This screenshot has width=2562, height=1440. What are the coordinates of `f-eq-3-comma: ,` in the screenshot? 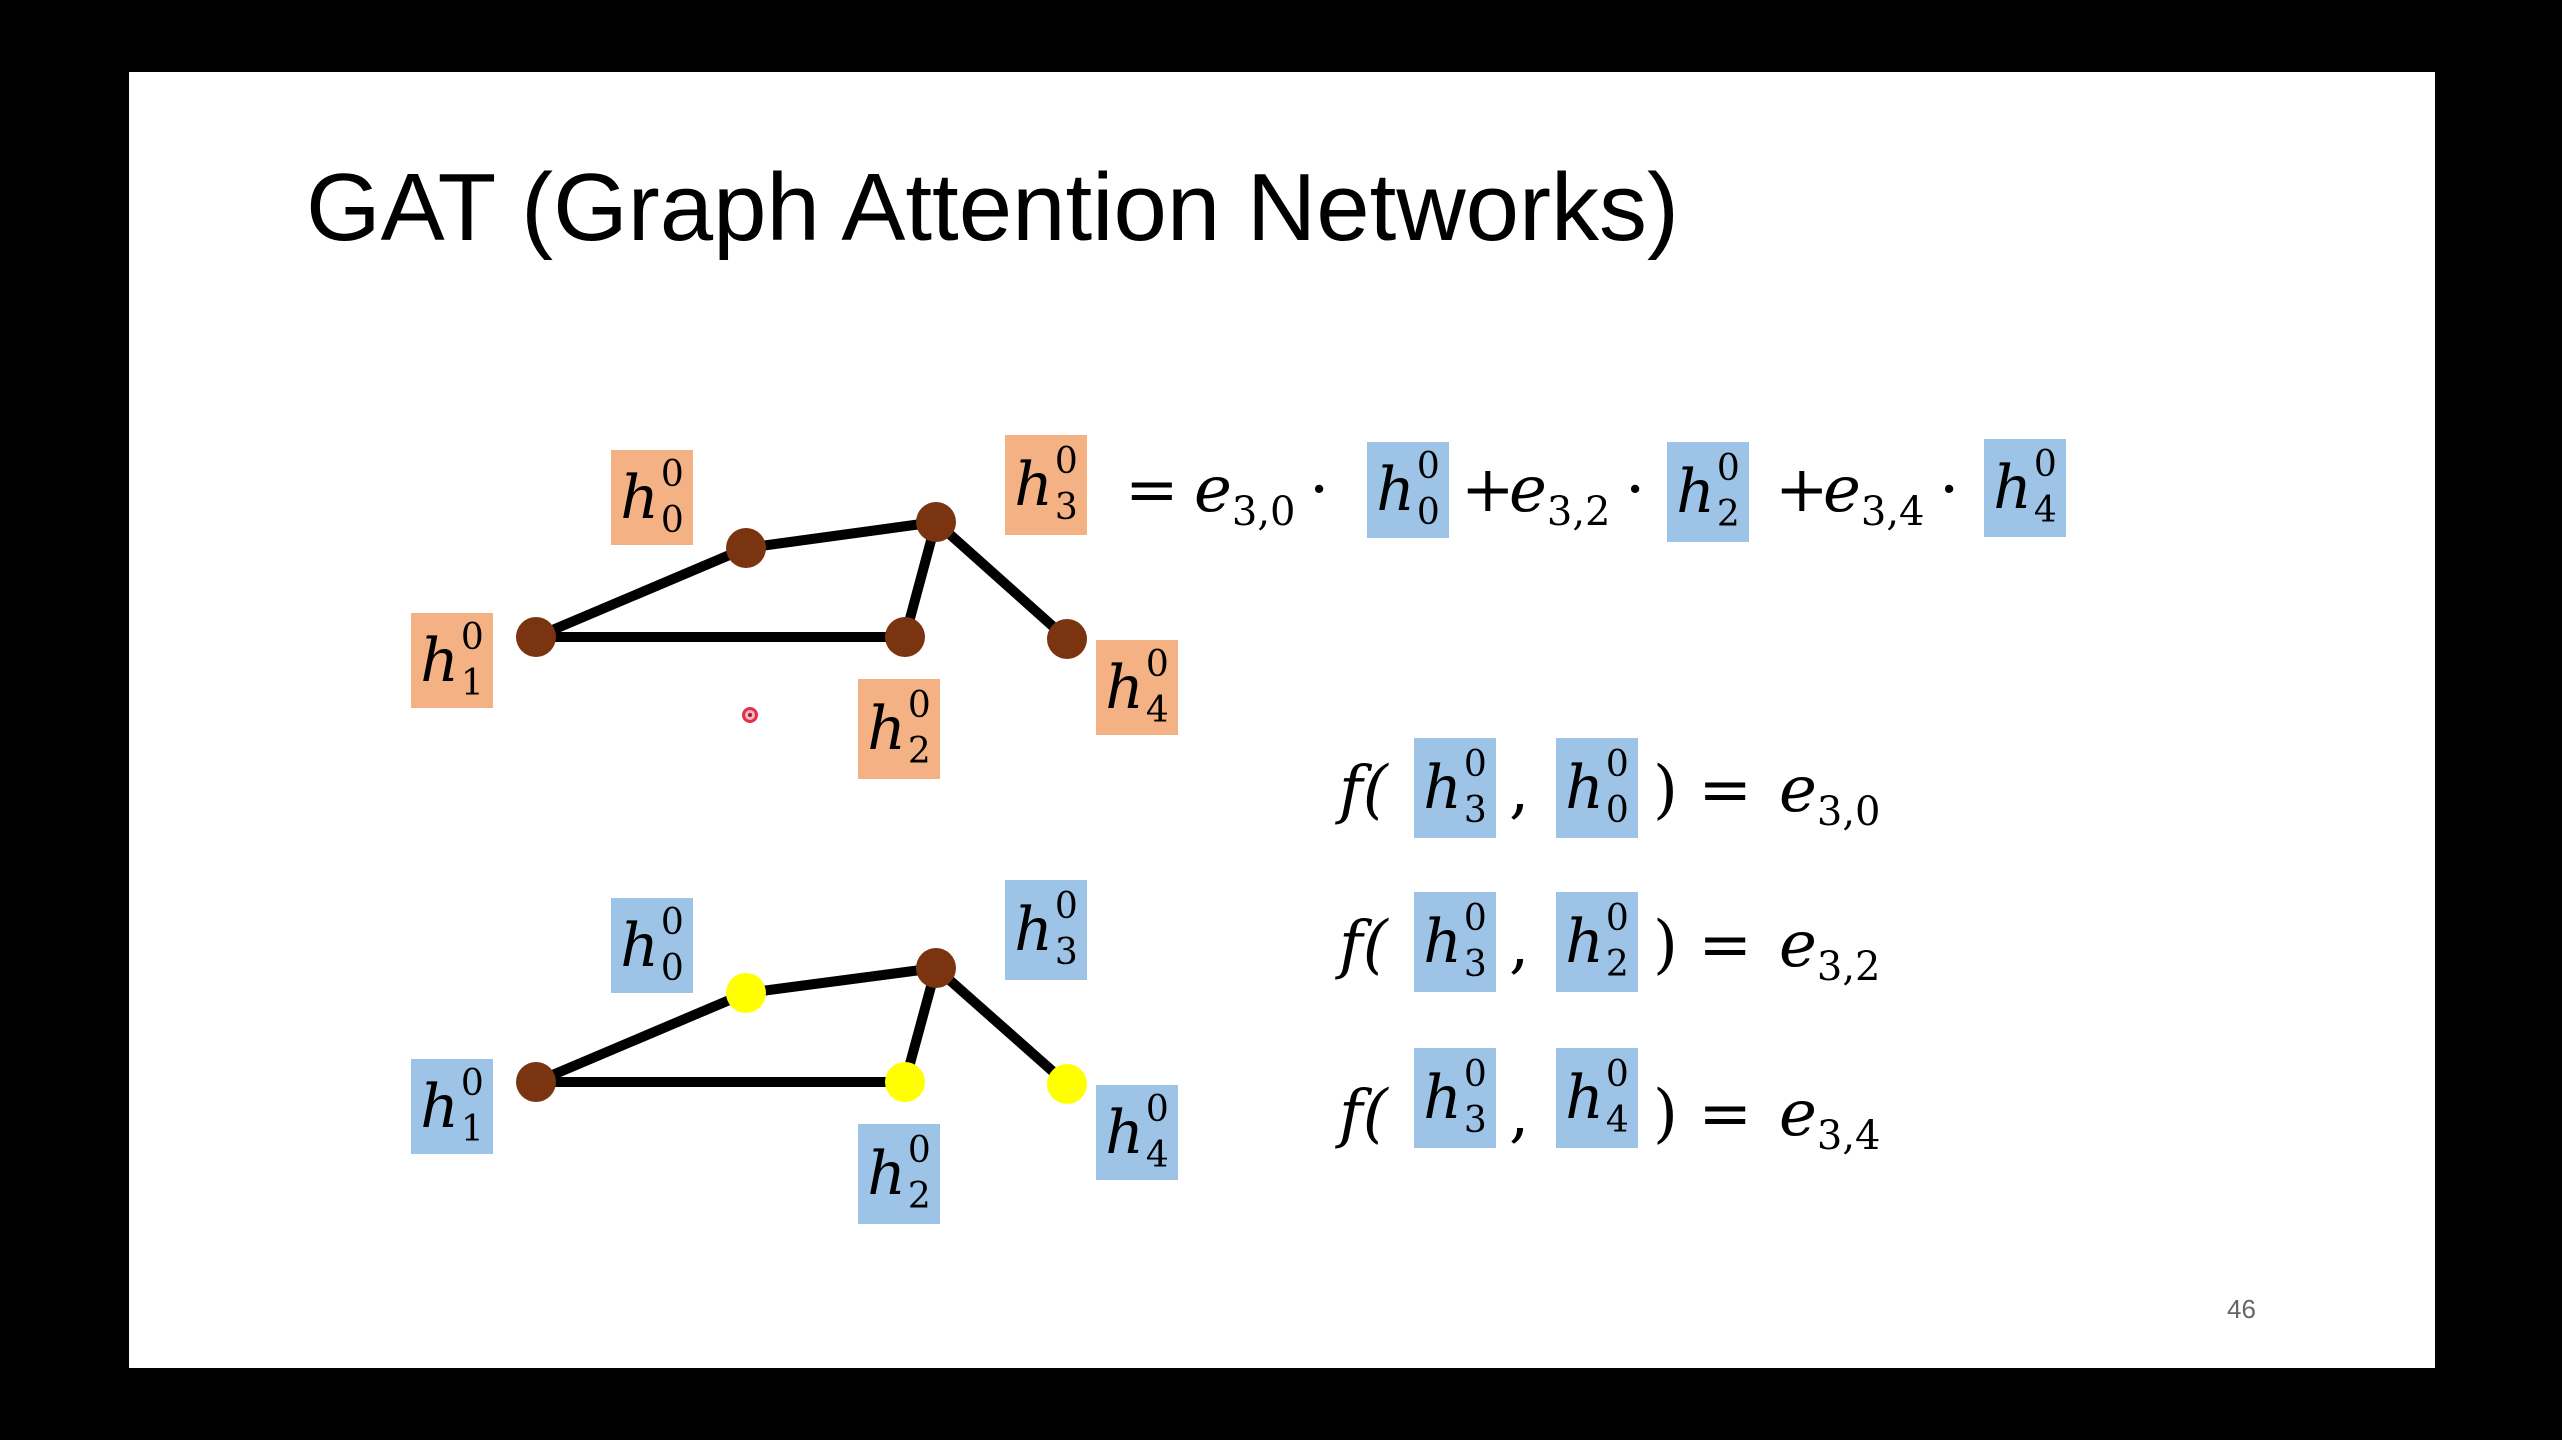 It's located at (1519, 1114).